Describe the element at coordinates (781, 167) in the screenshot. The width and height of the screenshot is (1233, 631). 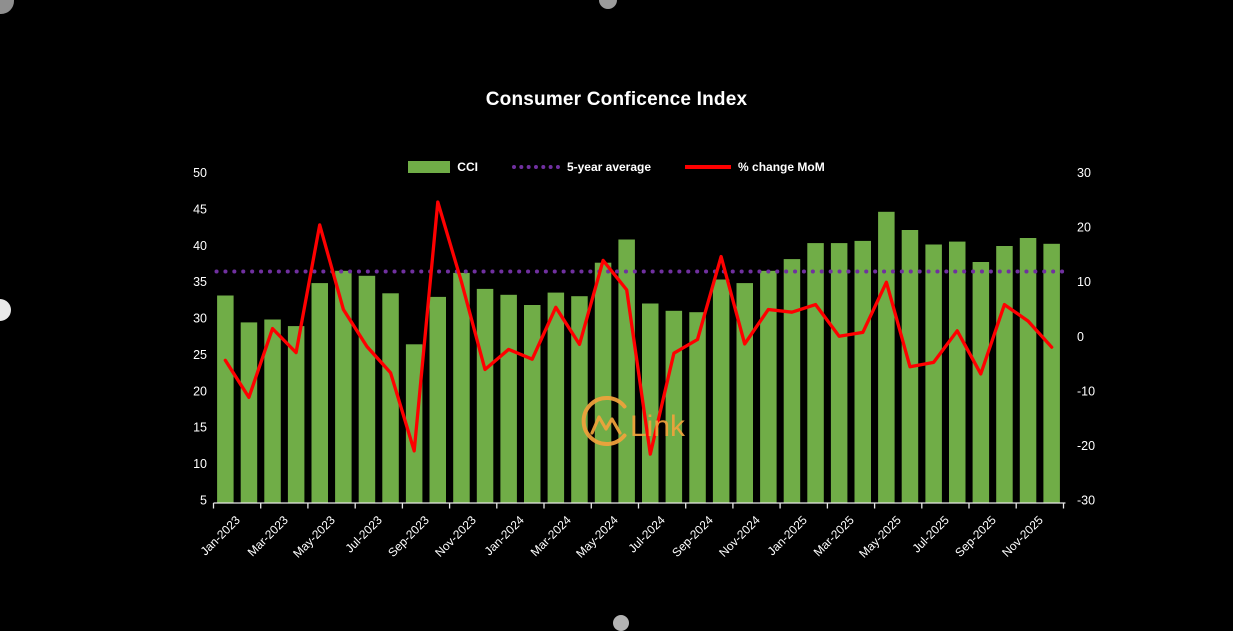
I see `legend-label-mom: % change MoM` at that location.